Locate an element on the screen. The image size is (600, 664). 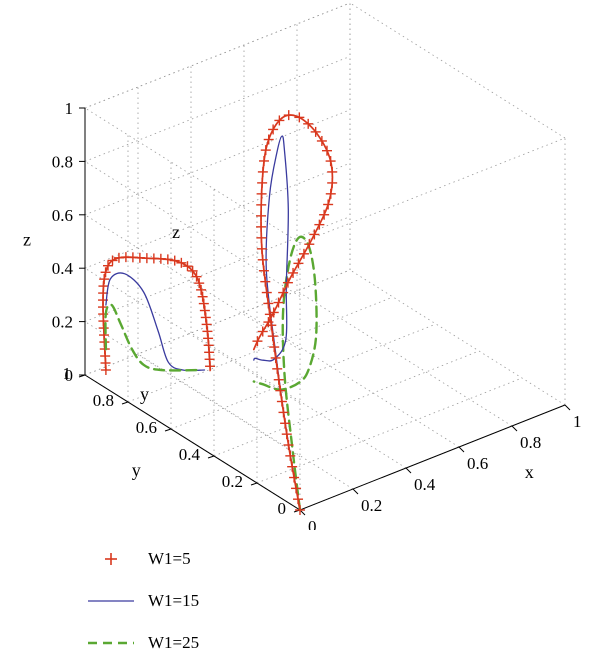
legend-item-w1-25: W1=25 is located at coordinates (218, 643).